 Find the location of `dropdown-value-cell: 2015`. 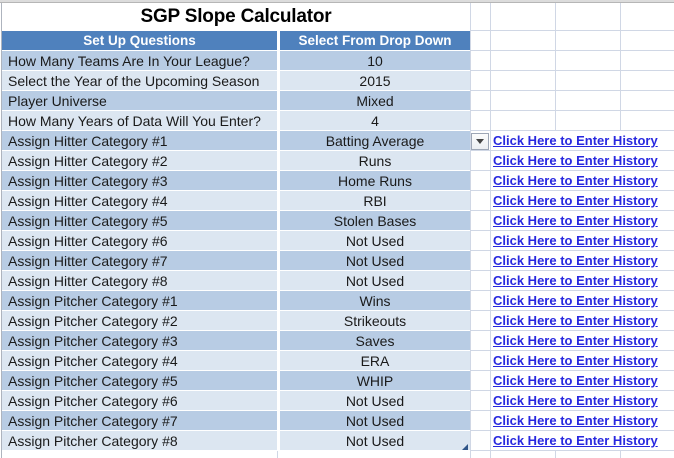

dropdown-value-cell: 2015 is located at coordinates (375, 80).